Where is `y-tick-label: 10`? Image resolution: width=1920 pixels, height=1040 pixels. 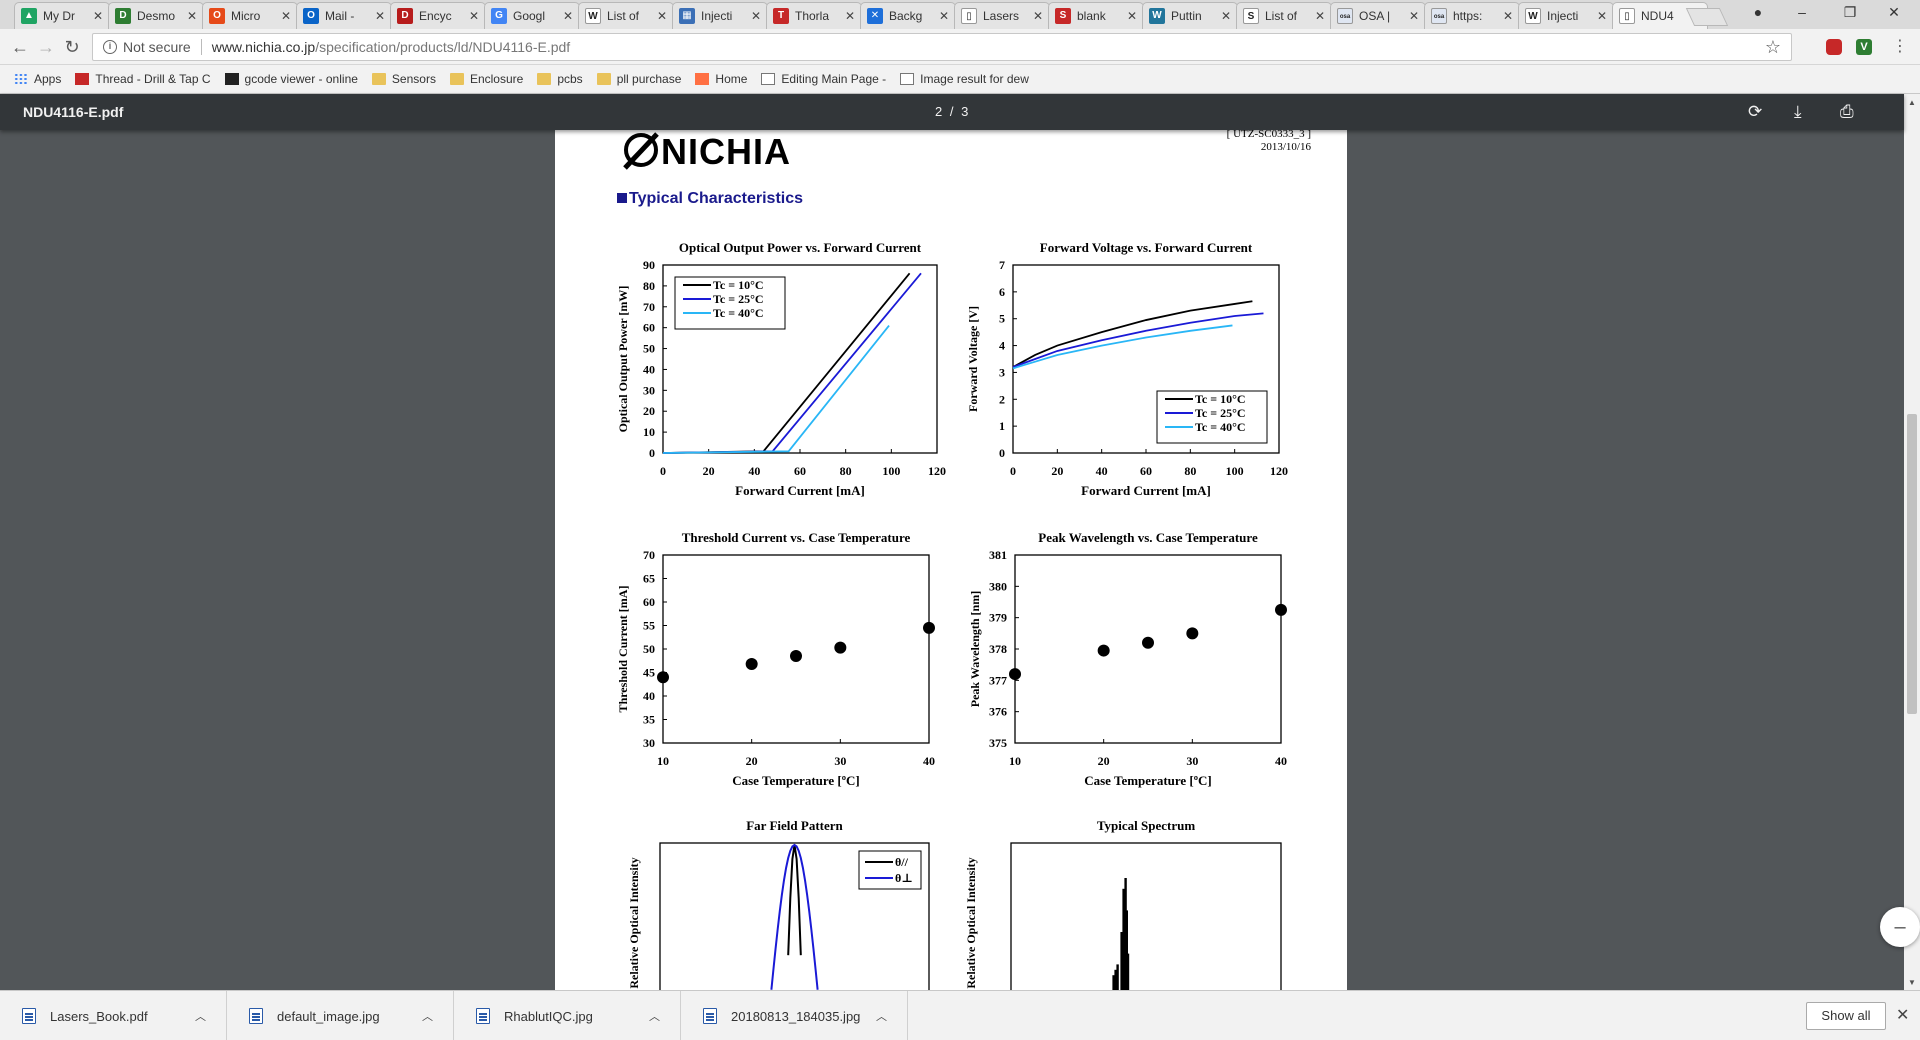
y-tick-label: 10 is located at coordinates (649, 432).